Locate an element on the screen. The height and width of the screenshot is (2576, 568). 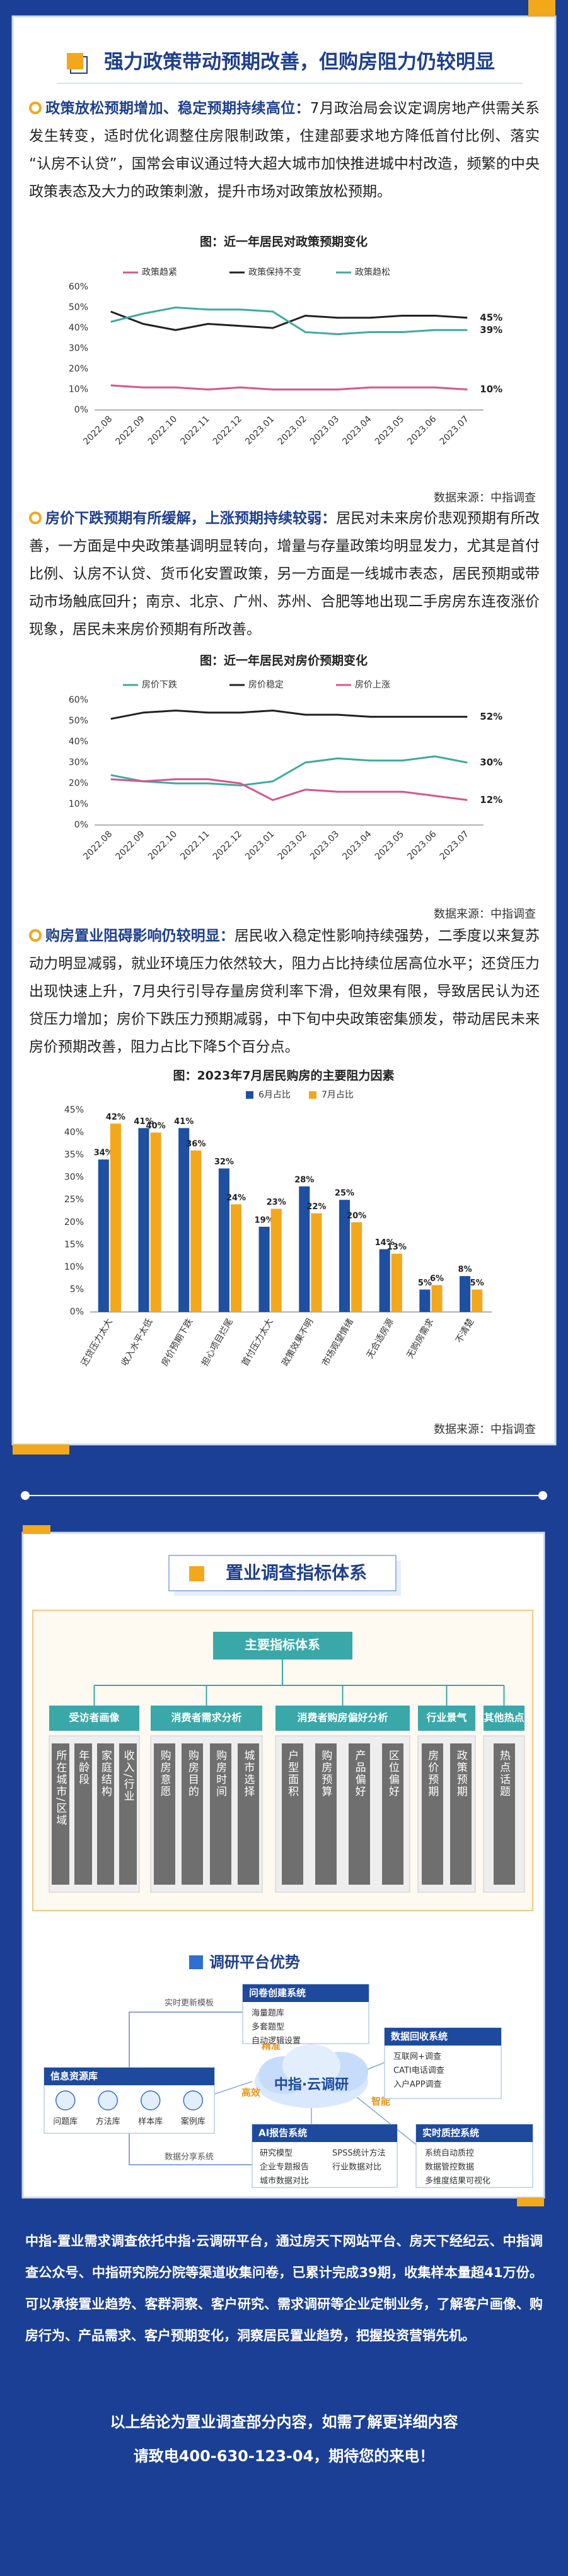
module-header is located at coordinates (306, 1993).